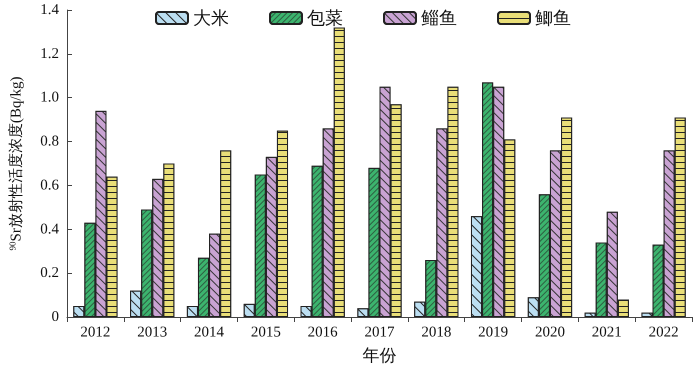  I want to click on legend-label: 包菜, so click(325, 18).